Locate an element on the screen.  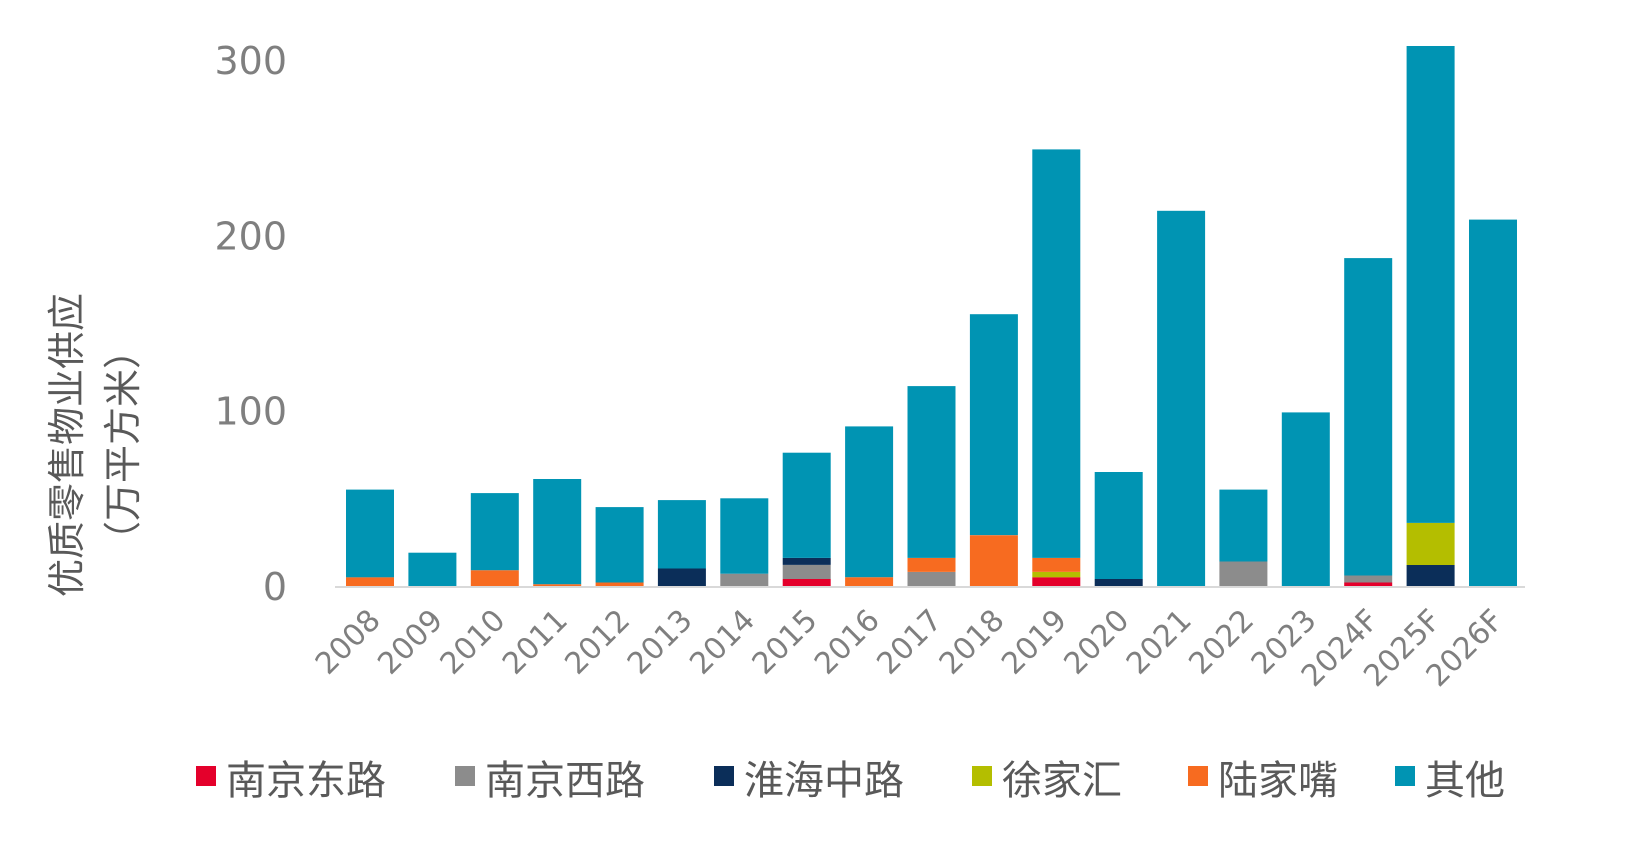
bar-stack-2013 is located at coordinates (681, 543).